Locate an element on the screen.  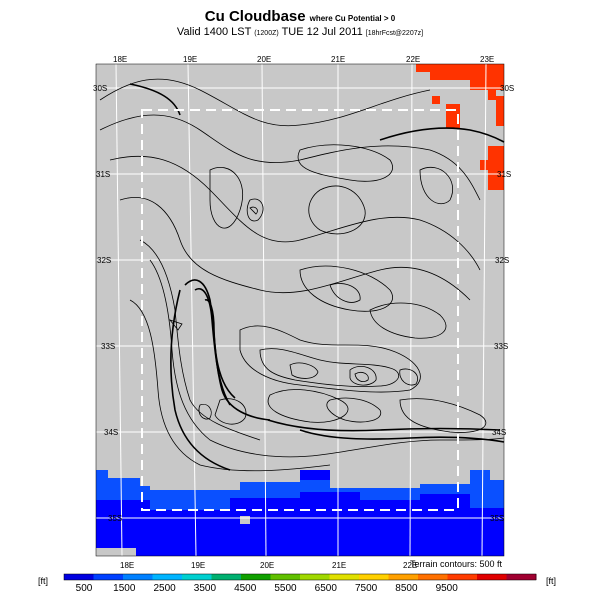
colorbar-tick-label: 5500 is located at coordinates (285, 588).